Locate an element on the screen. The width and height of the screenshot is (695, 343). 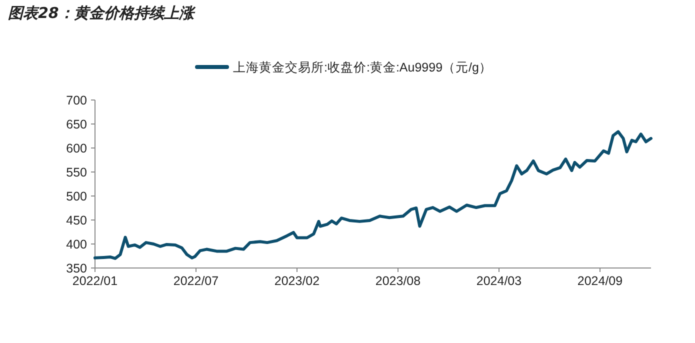
x-tick-label: 2024/09 is located at coordinates (600, 281).